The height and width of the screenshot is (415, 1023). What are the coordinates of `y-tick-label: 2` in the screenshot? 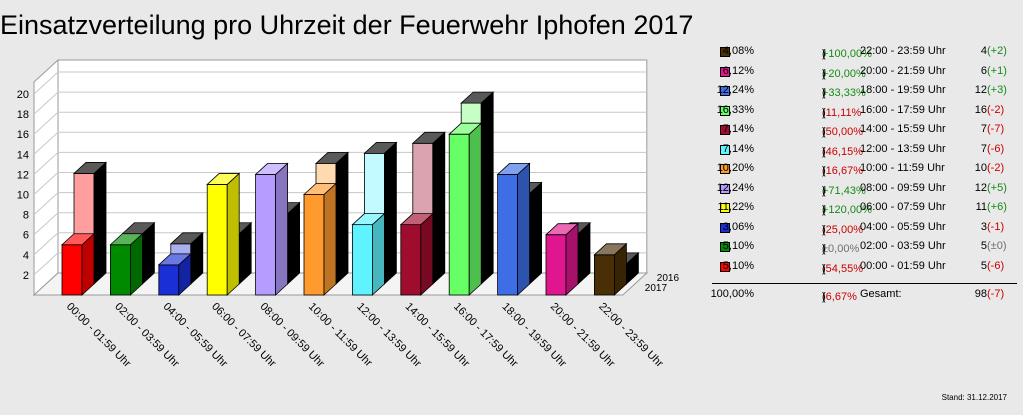 It's located at (26, 276).